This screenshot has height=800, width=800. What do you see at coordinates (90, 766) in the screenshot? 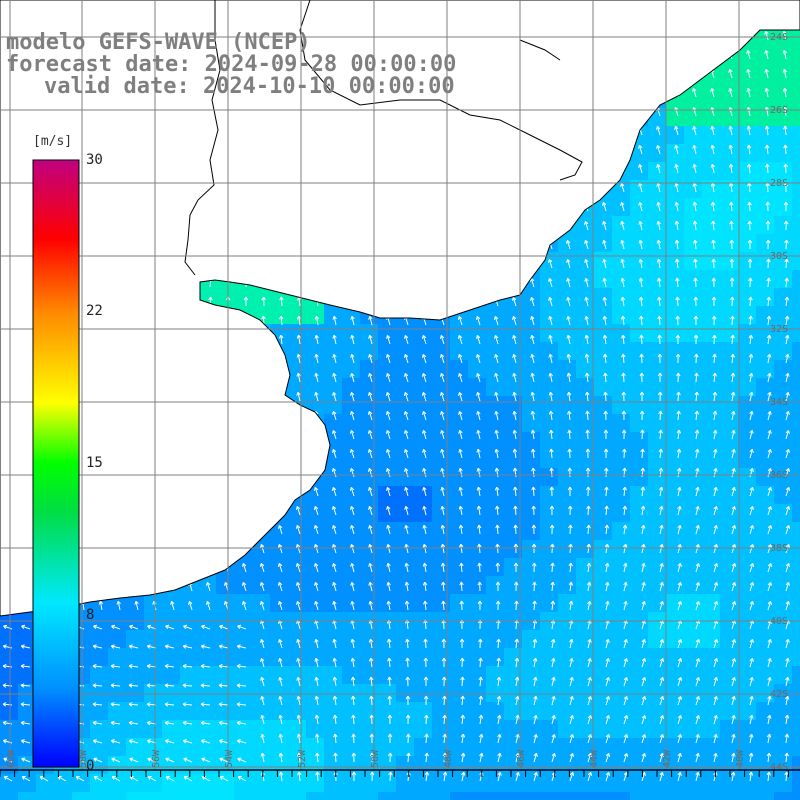
I see `colorbar-label-0: 0` at bounding box center [90, 766].